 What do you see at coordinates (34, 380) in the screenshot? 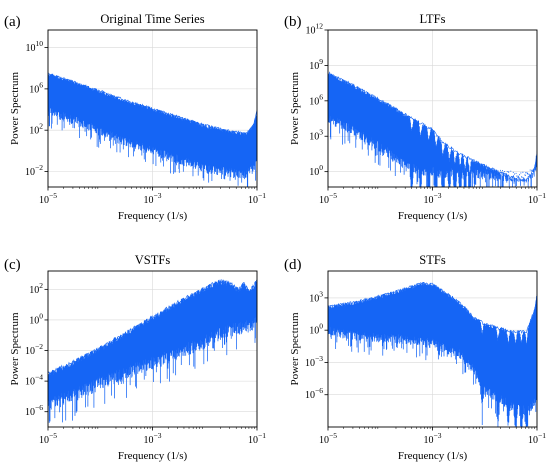
I see `y-tick-label: 10⁻⁴` at bounding box center [34, 380].